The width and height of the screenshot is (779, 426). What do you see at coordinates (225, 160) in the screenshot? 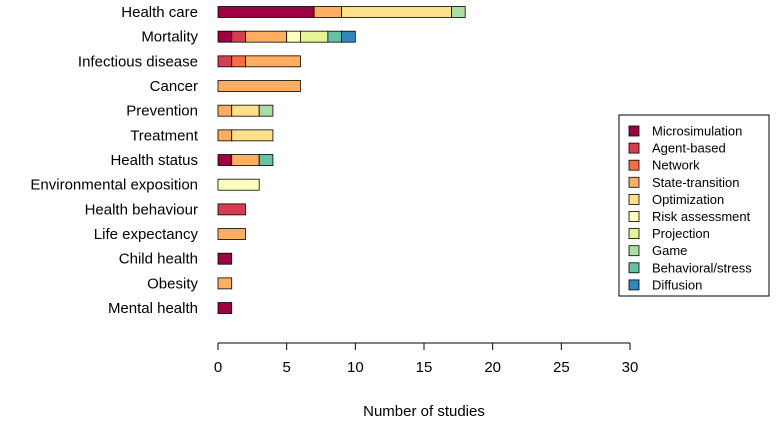
I see `bar-segment-health-status-microsimulation` at bounding box center [225, 160].